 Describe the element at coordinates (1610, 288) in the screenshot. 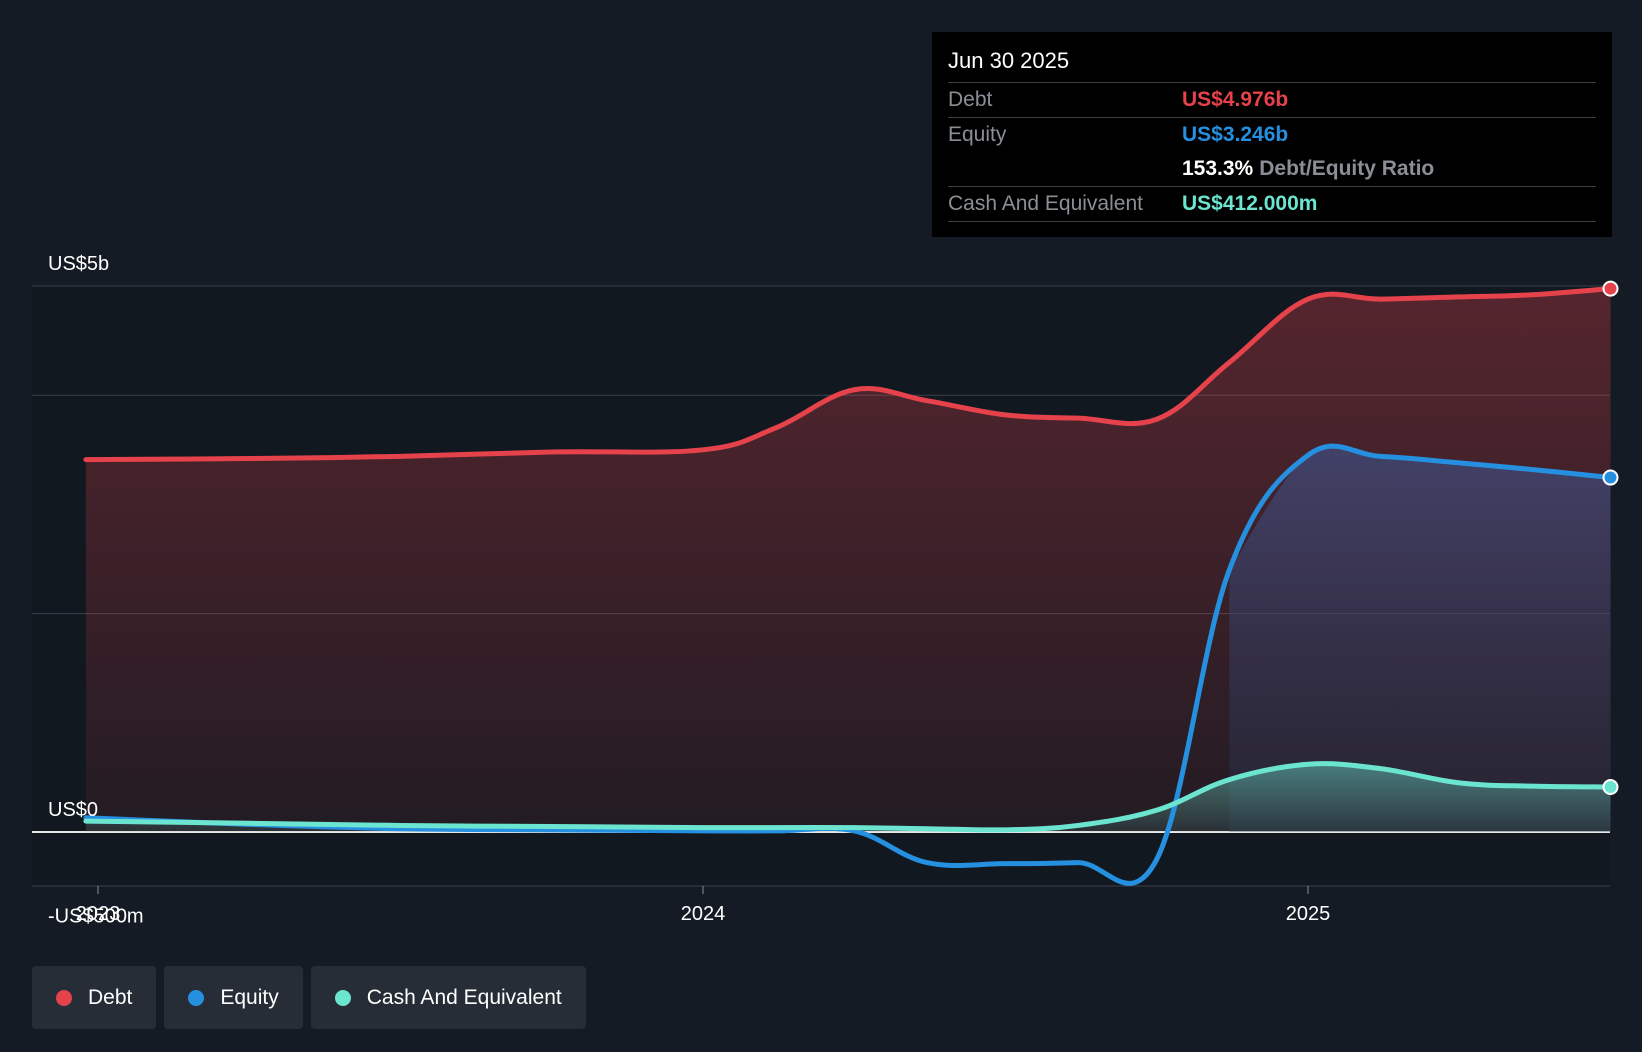

I see `point-debt` at that location.